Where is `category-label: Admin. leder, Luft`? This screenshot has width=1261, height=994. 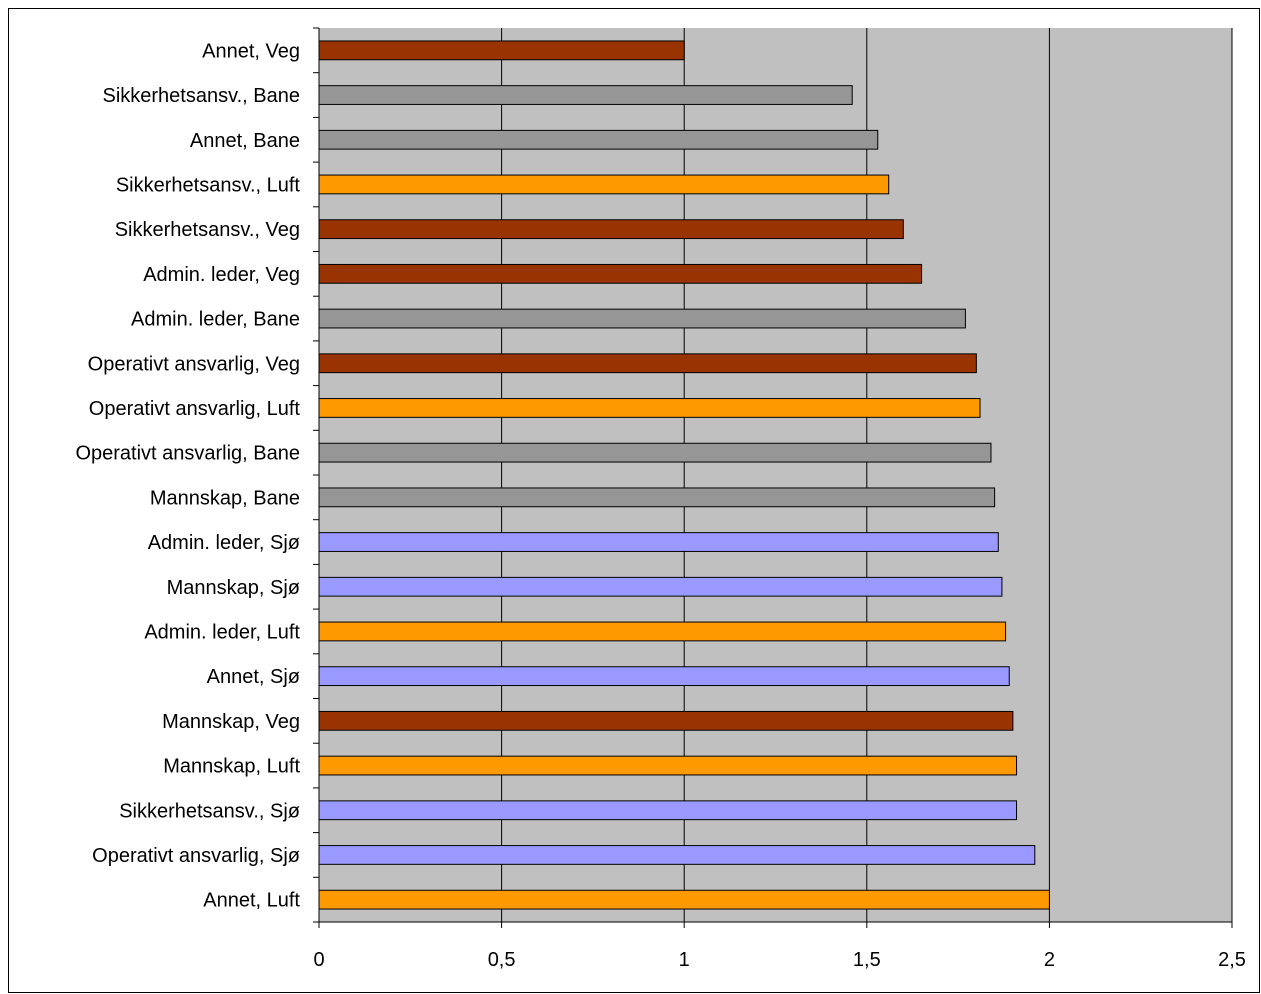
category-label: Admin. leder, Luft is located at coordinates (222, 632).